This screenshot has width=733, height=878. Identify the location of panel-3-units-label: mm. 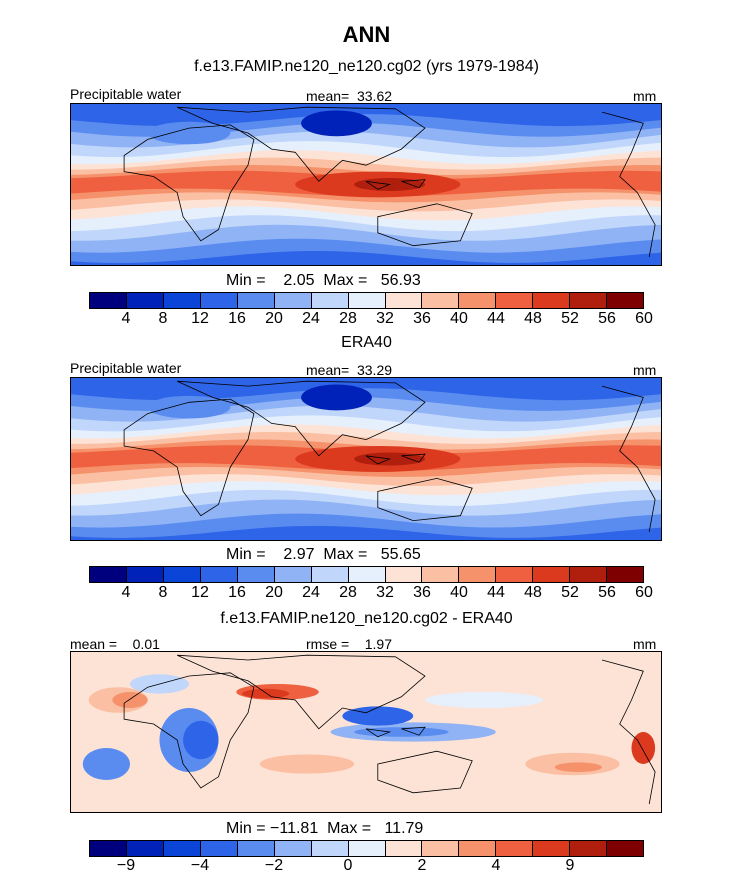
(645, 644).